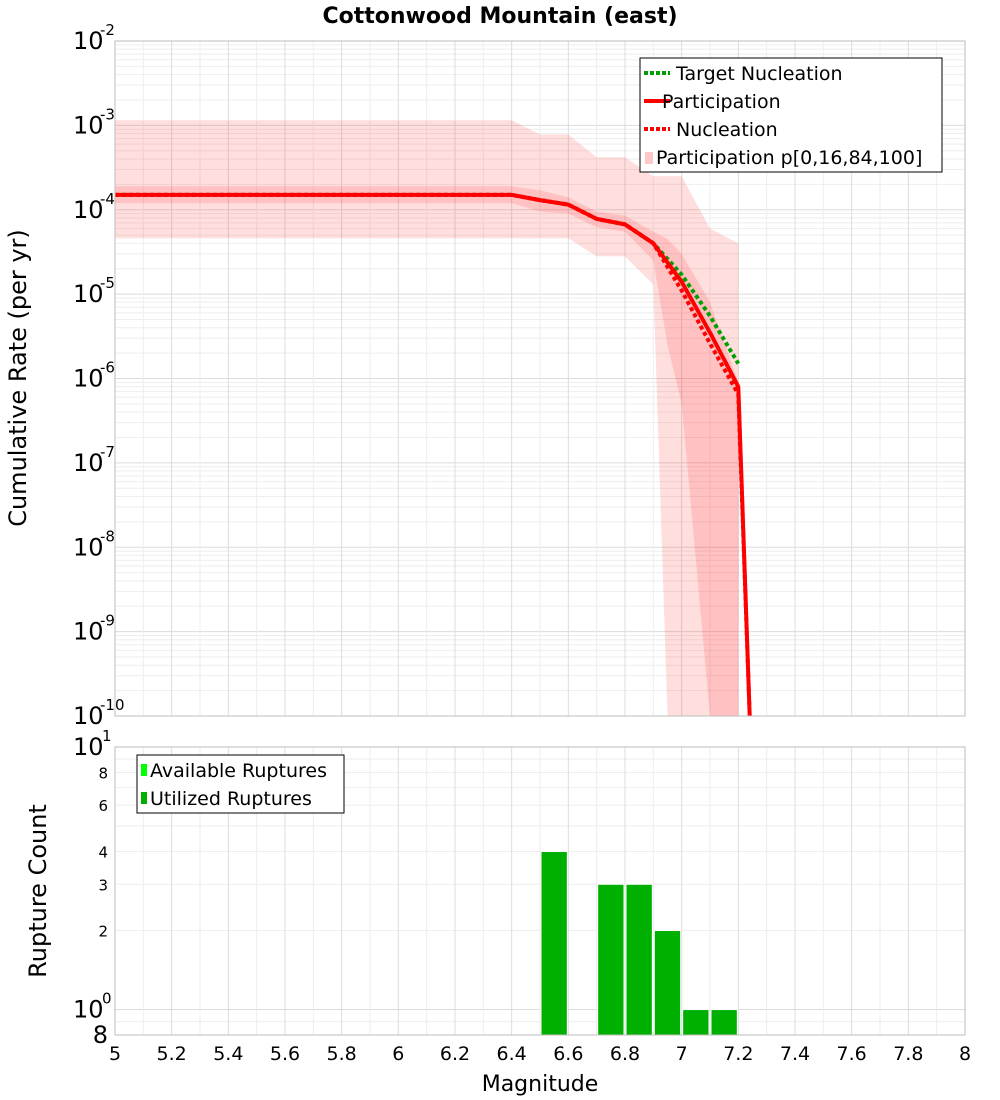 Image resolution: width=1000 pixels, height=1100 pixels. I want to click on rupture-y-tick-label: 6, so click(103, 806).